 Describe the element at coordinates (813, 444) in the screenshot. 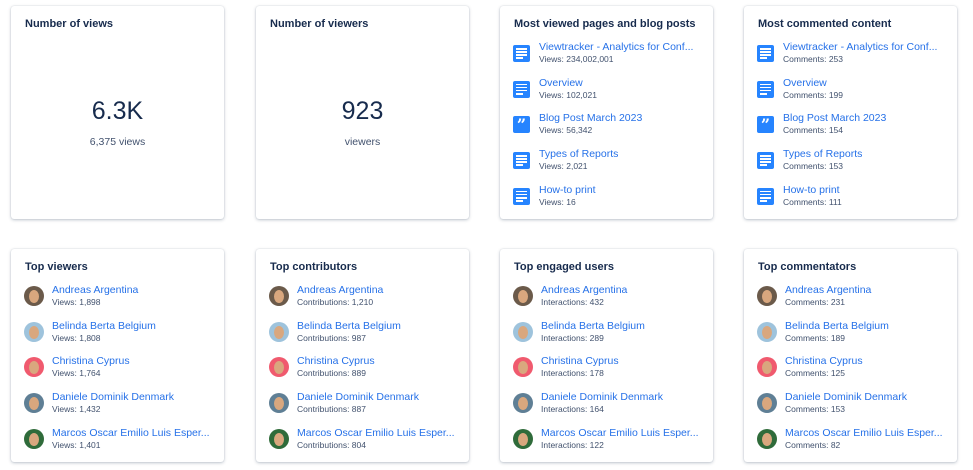

I see `item-stat: Comments: 82` at that location.